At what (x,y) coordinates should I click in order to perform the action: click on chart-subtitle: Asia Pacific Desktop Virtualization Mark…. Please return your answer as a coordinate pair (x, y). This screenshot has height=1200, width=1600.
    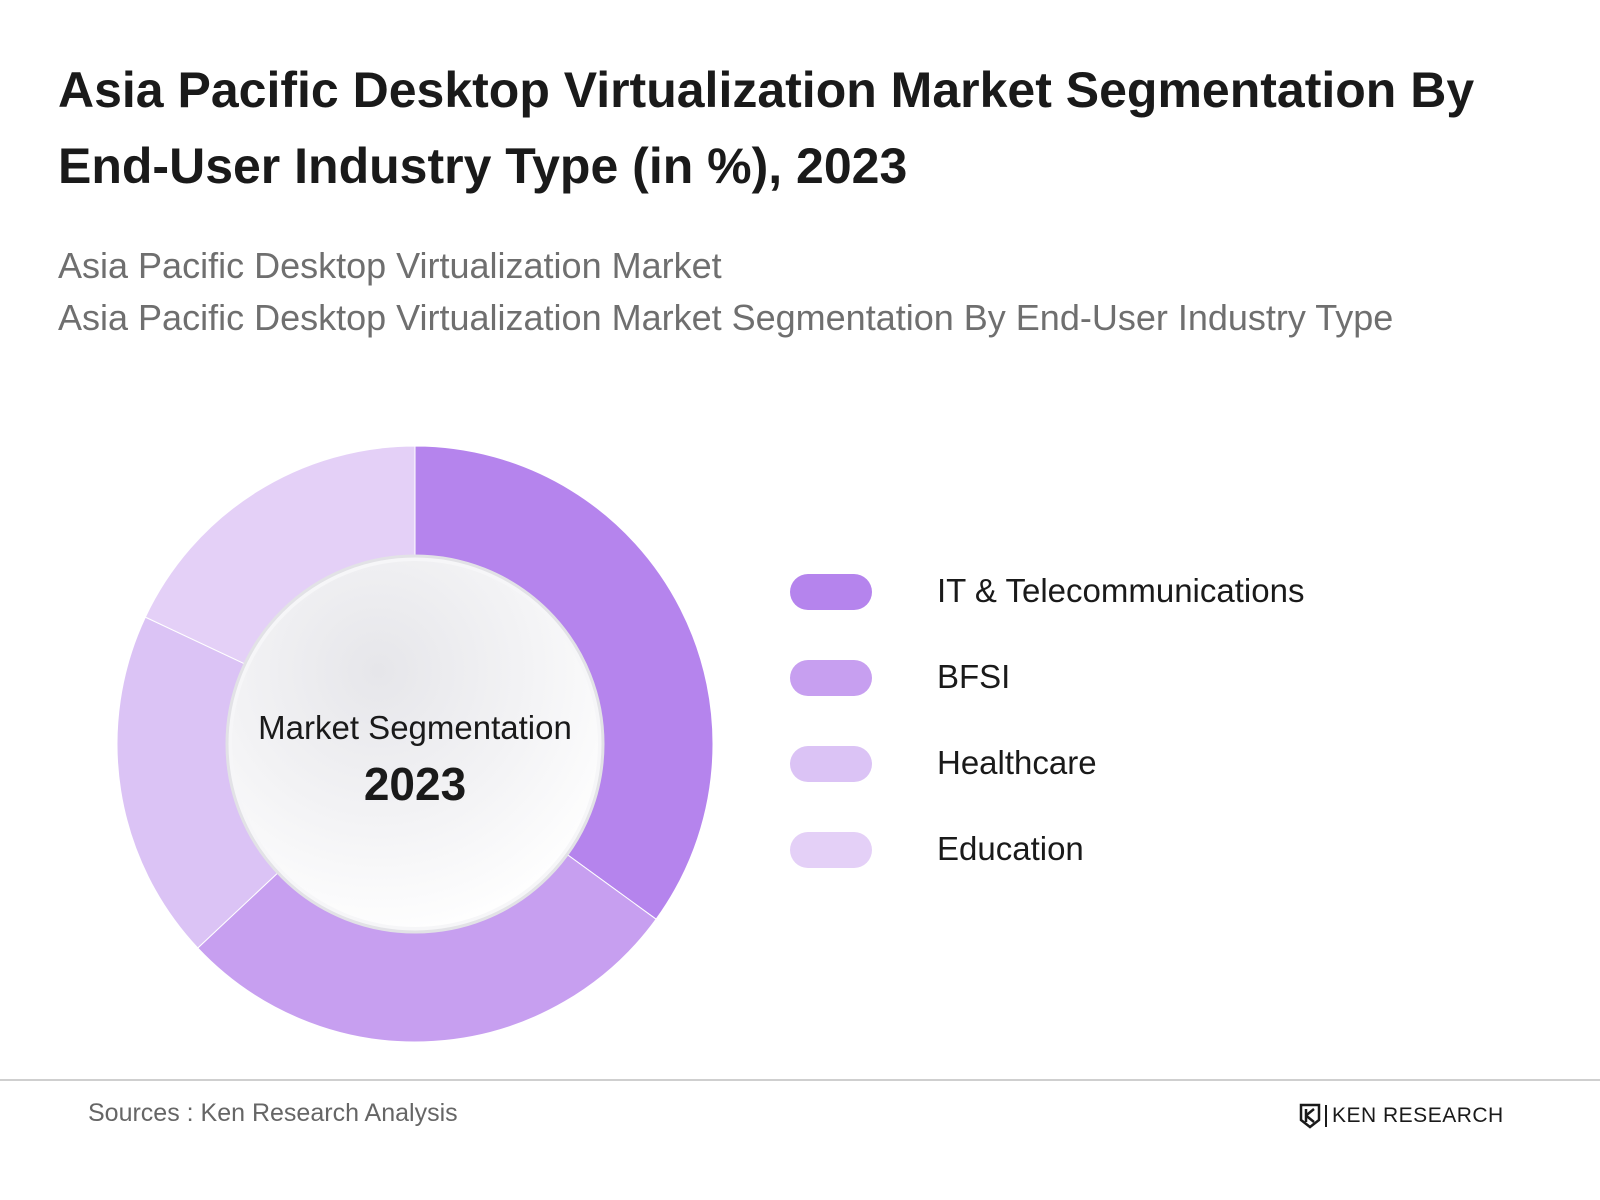
    Looking at the image, I should click on (748, 292).